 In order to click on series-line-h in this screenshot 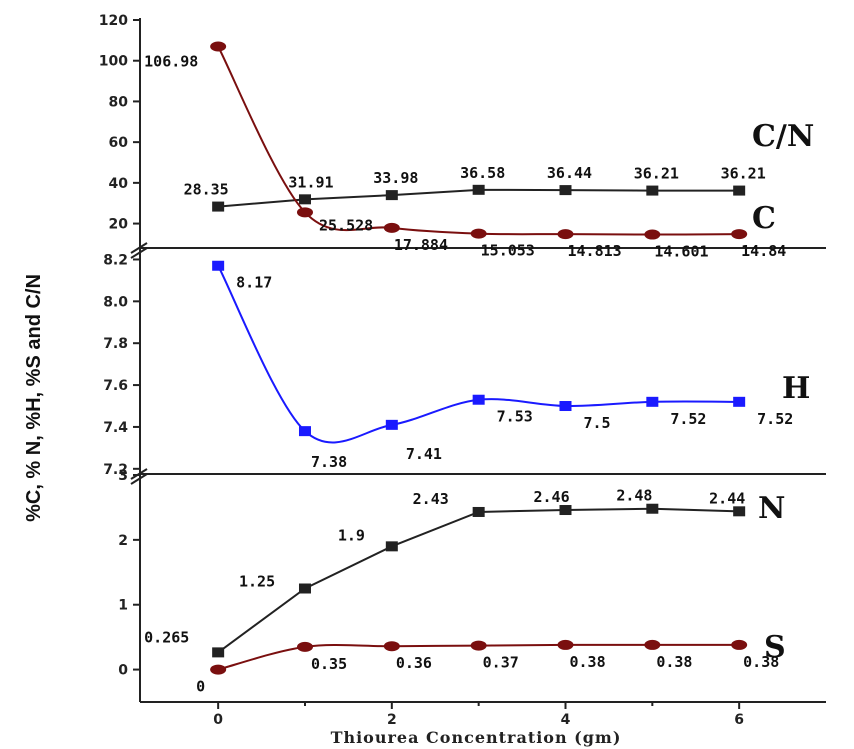, I will do `click(478, 354)`.